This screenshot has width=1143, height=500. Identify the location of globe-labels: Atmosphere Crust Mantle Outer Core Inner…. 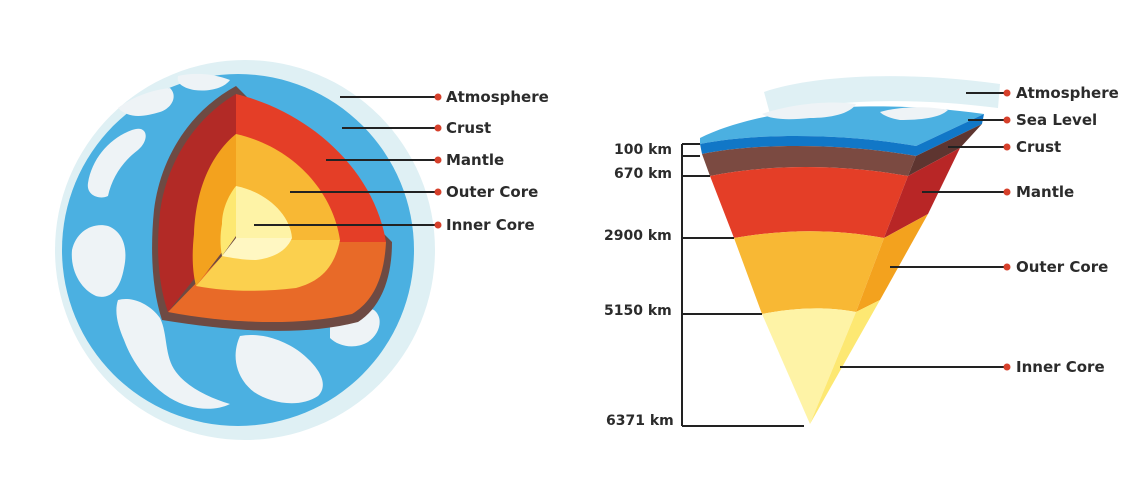
(401, 161).